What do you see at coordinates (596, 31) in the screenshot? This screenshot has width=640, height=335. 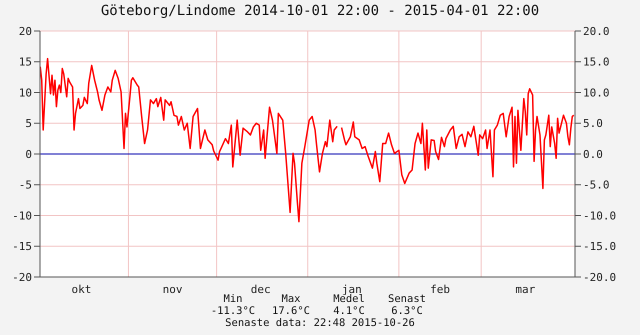 I see `y2-tick-label: 20.0` at bounding box center [596, 31].